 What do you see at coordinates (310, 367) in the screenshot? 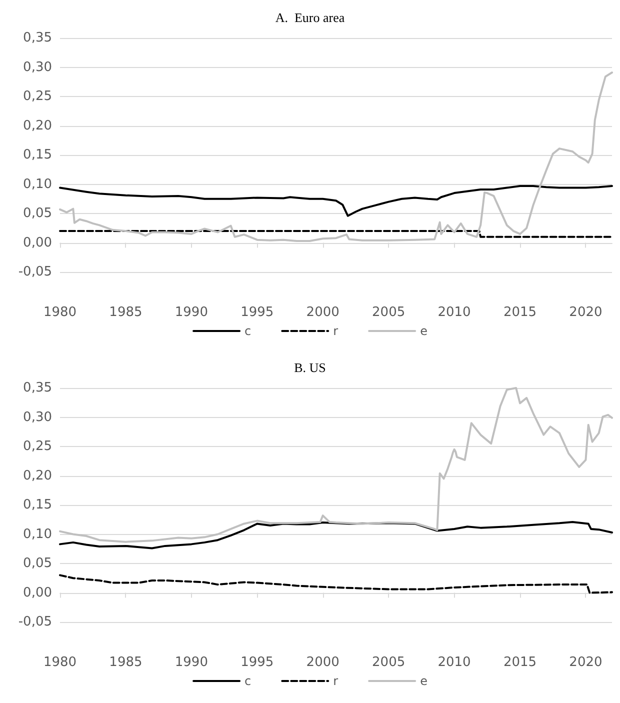
I see `chart-title: B. US` at bounding box center [310, 367].